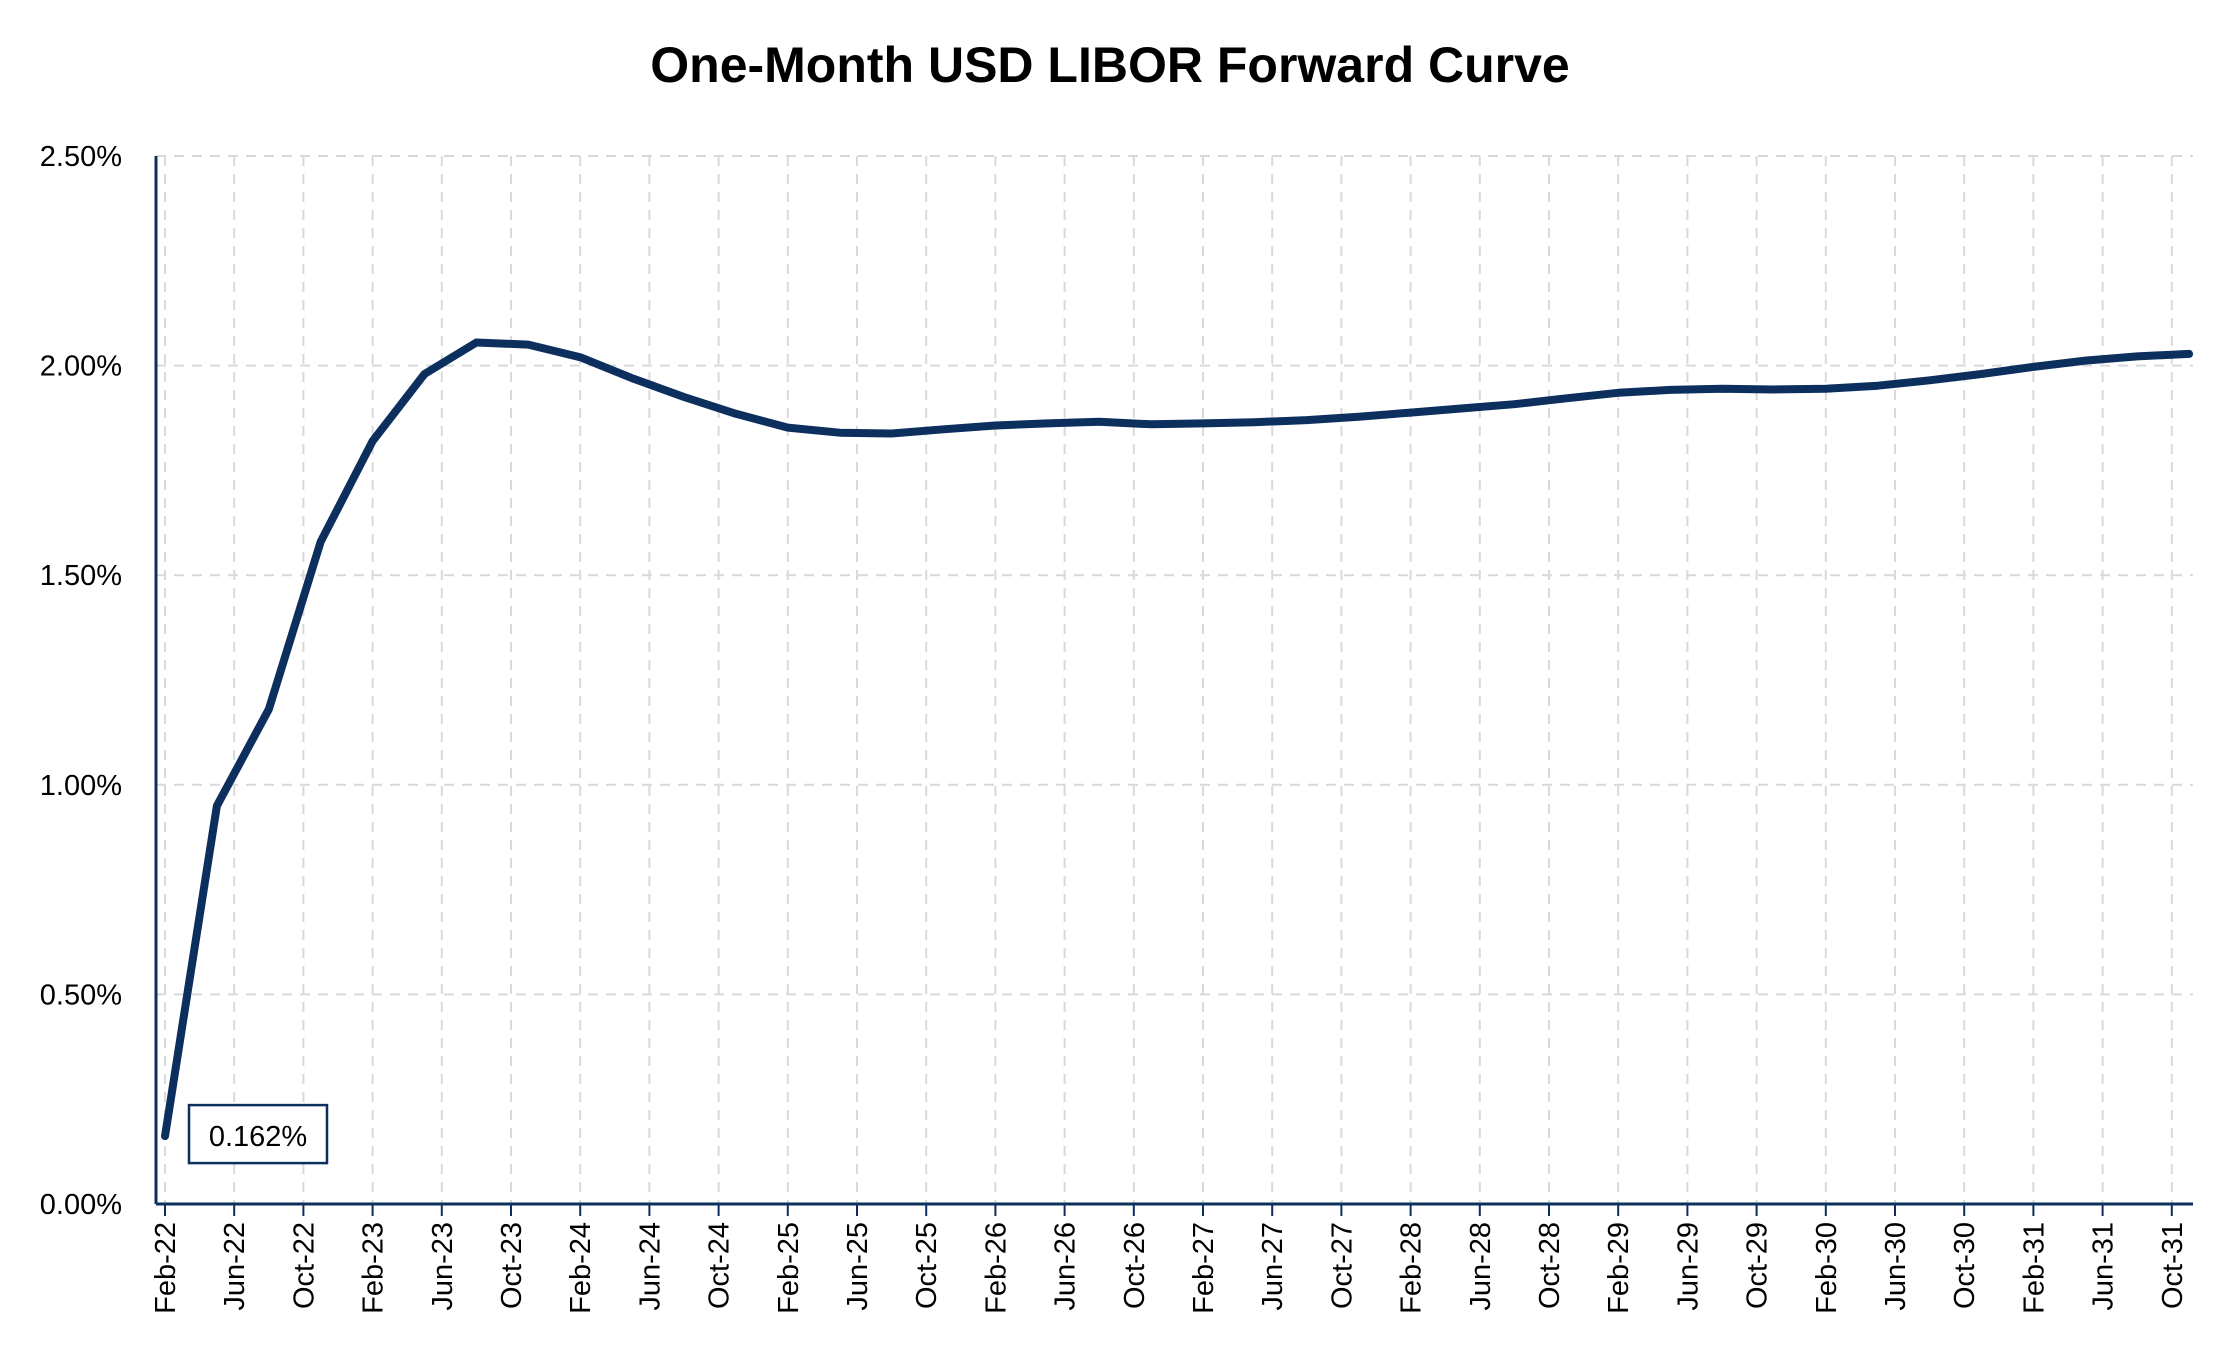 Image resolution: width=2220 pixels, height=1350 pixels. I want to click on y-tick-label: 2.50%, so click(81, 157).